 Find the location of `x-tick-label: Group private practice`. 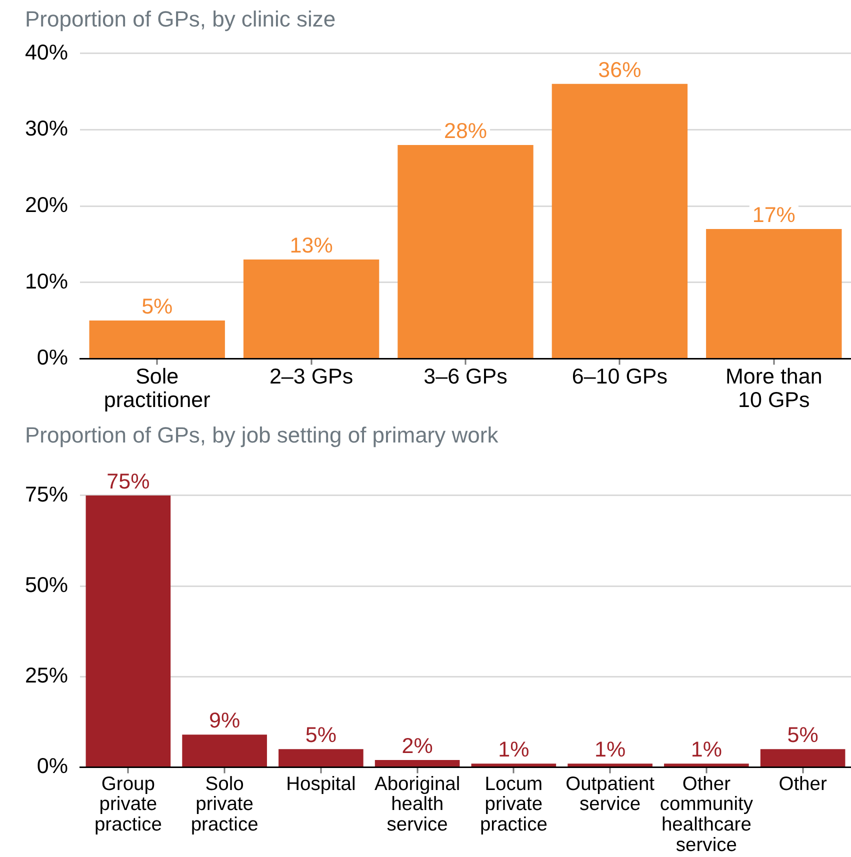

x-tick-label: Group private practice is located at coordinates (128, 805).